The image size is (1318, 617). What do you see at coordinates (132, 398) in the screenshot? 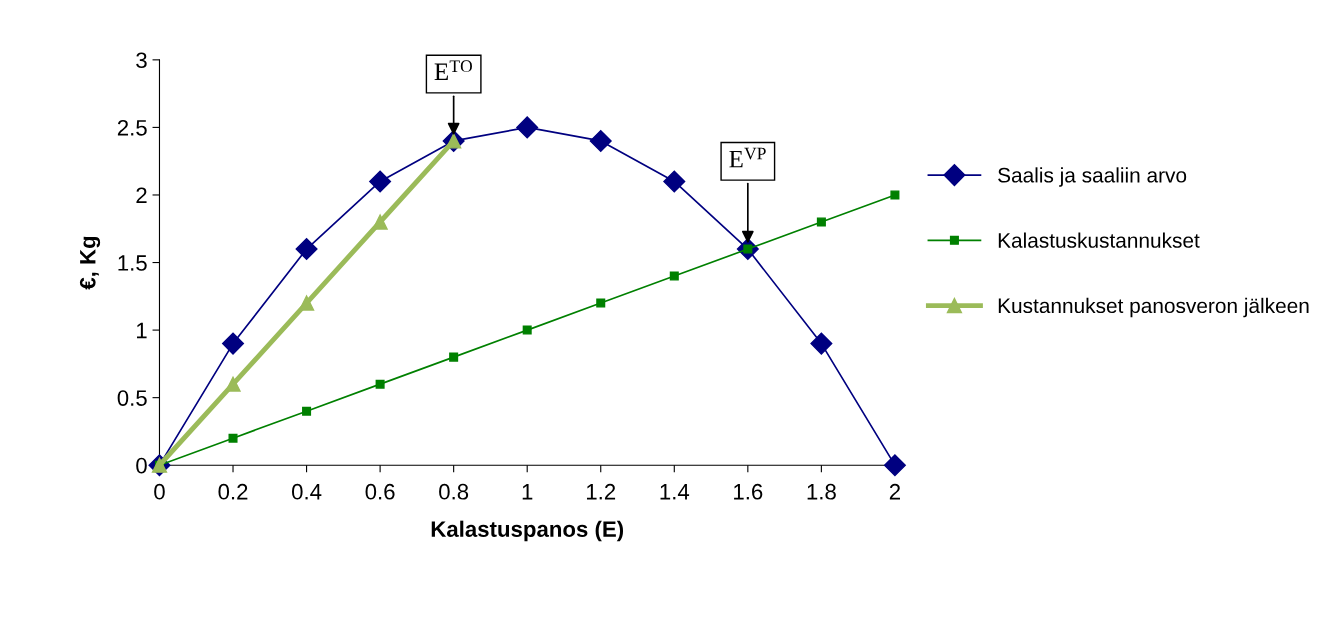
I see `y-tick-label: 0.5` at bounding box center [132, 398].